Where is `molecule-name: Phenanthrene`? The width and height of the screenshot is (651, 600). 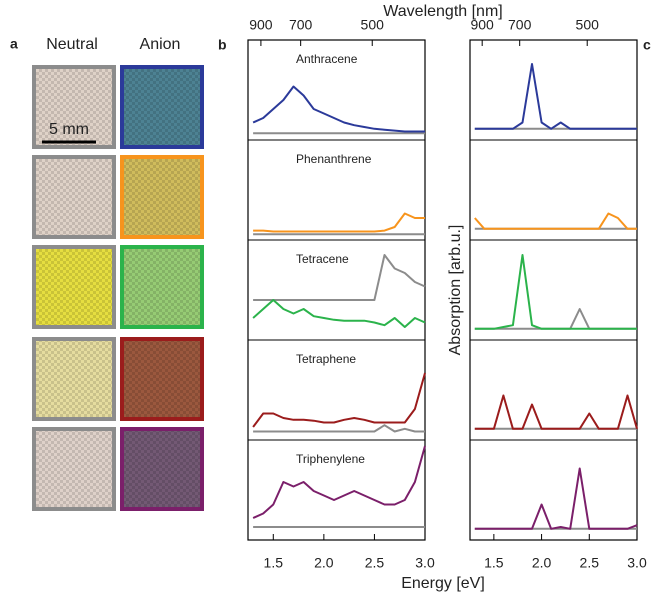 molecule-name: Phenanthrene is located at coordinates (334, 159).